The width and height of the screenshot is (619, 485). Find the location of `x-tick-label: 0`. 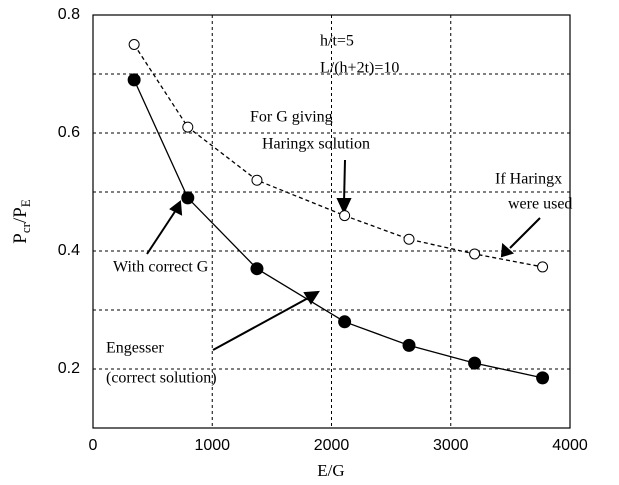

x-tick-label: 0 is located at coordinates (93, 445).